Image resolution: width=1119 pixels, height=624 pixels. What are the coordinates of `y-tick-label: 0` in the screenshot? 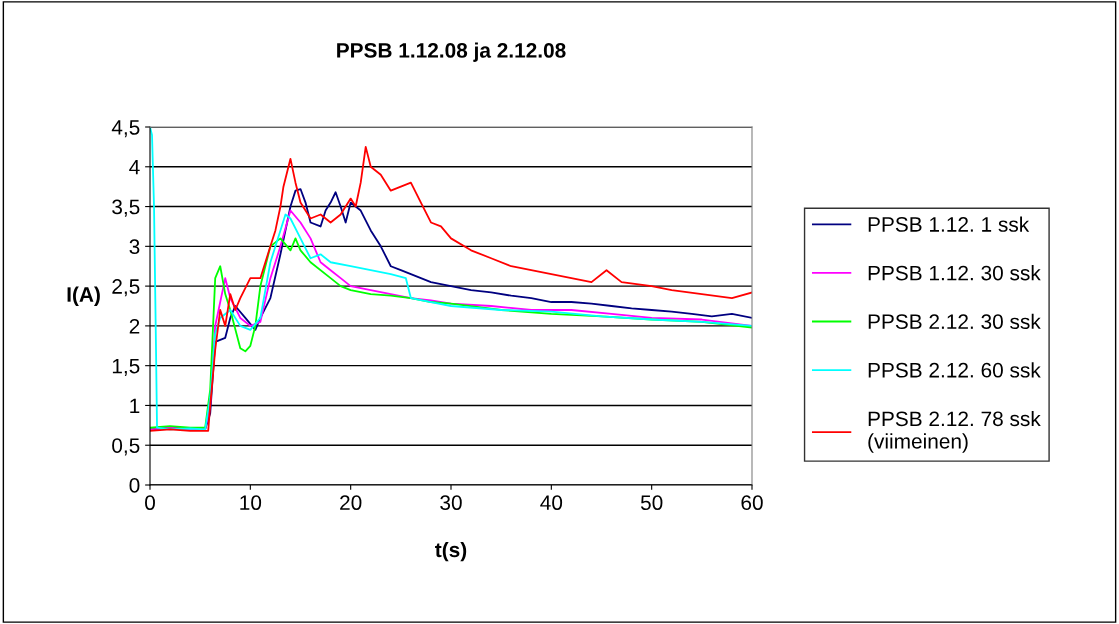 It's located at (134, 485).